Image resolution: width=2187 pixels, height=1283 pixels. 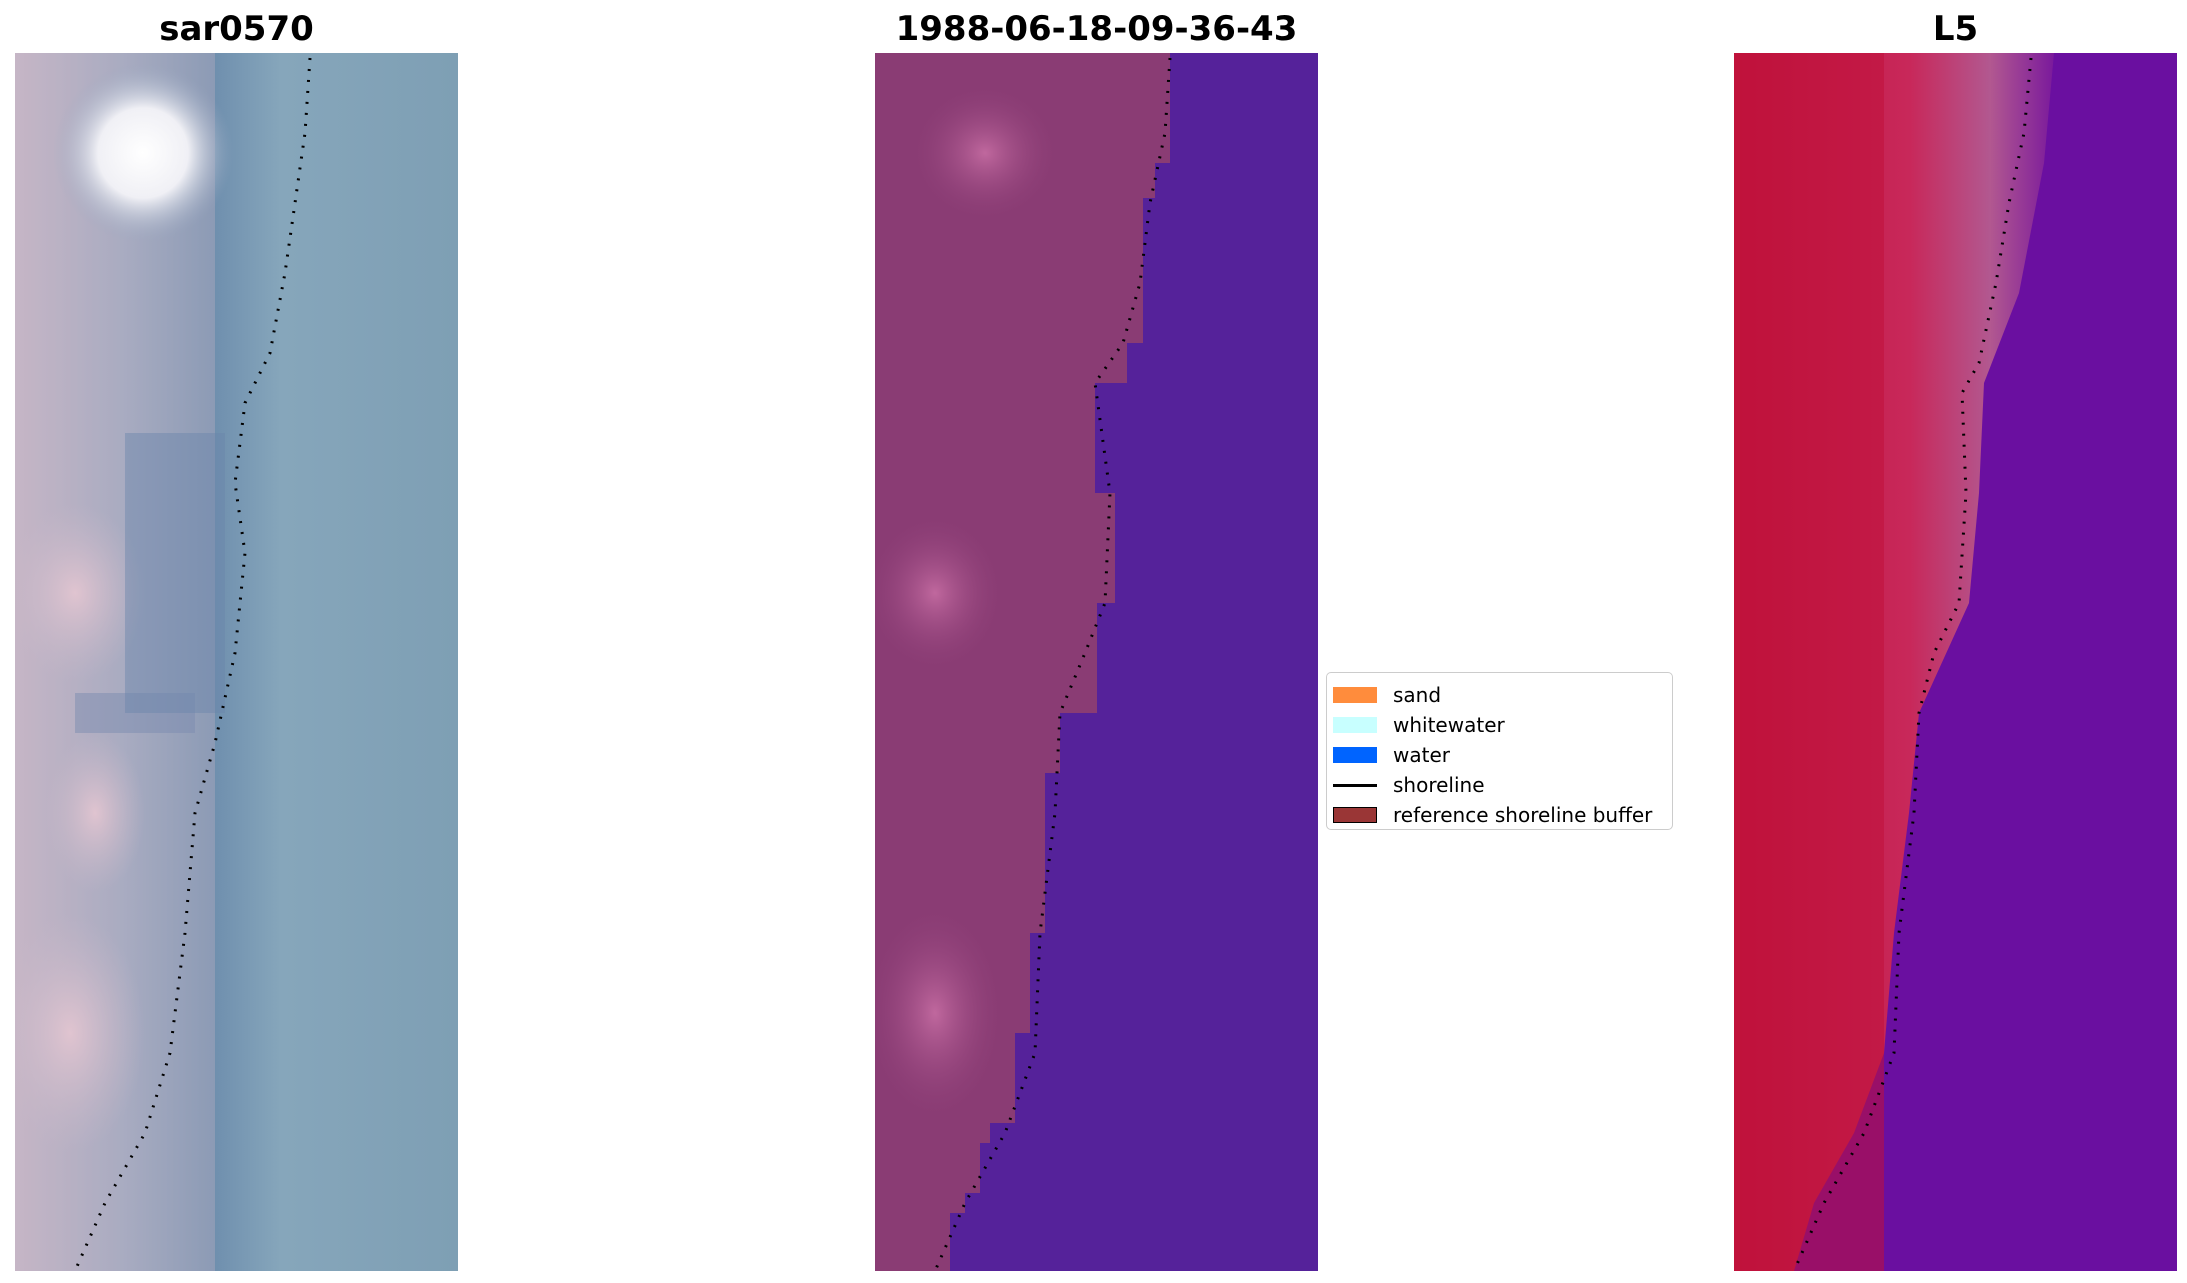 What do you see at coordinates (1439, 785) in the screenshot?
I see `legend-label: shoreline` at bounding box center [1439, 785].